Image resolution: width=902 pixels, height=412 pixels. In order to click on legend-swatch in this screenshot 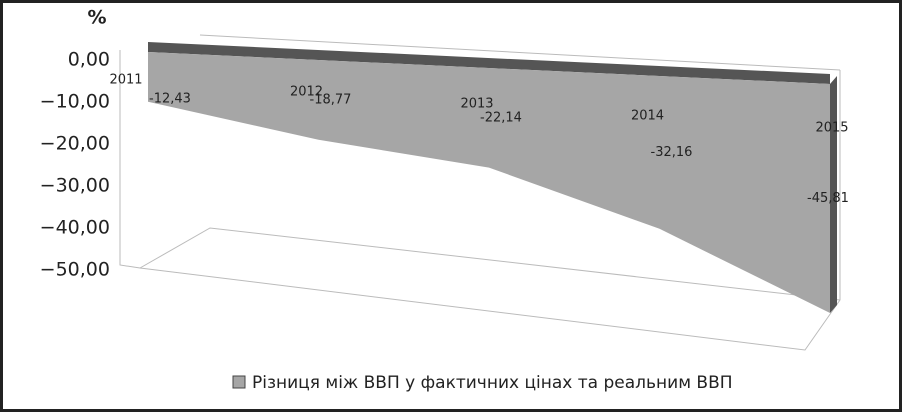, I will do `click(239, 382)`.